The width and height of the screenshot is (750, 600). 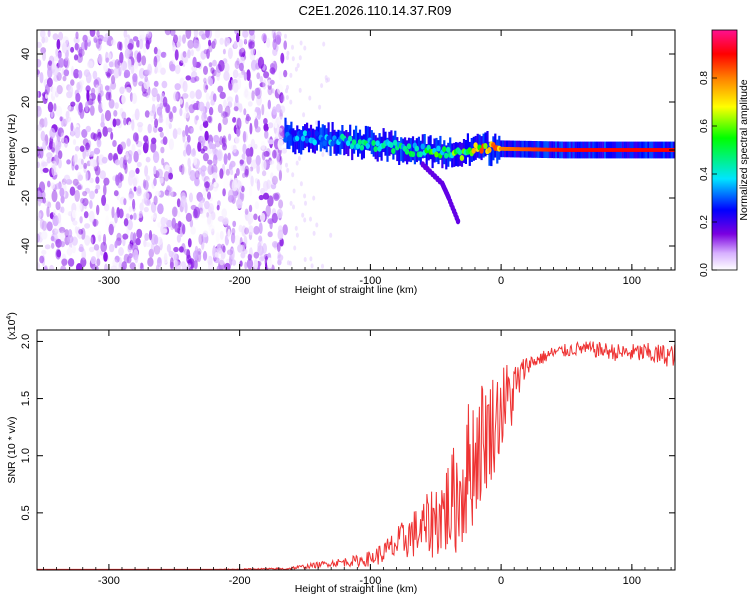 I want to click on colorbar-tick-label: 0.0, so click(x=704, y=270).